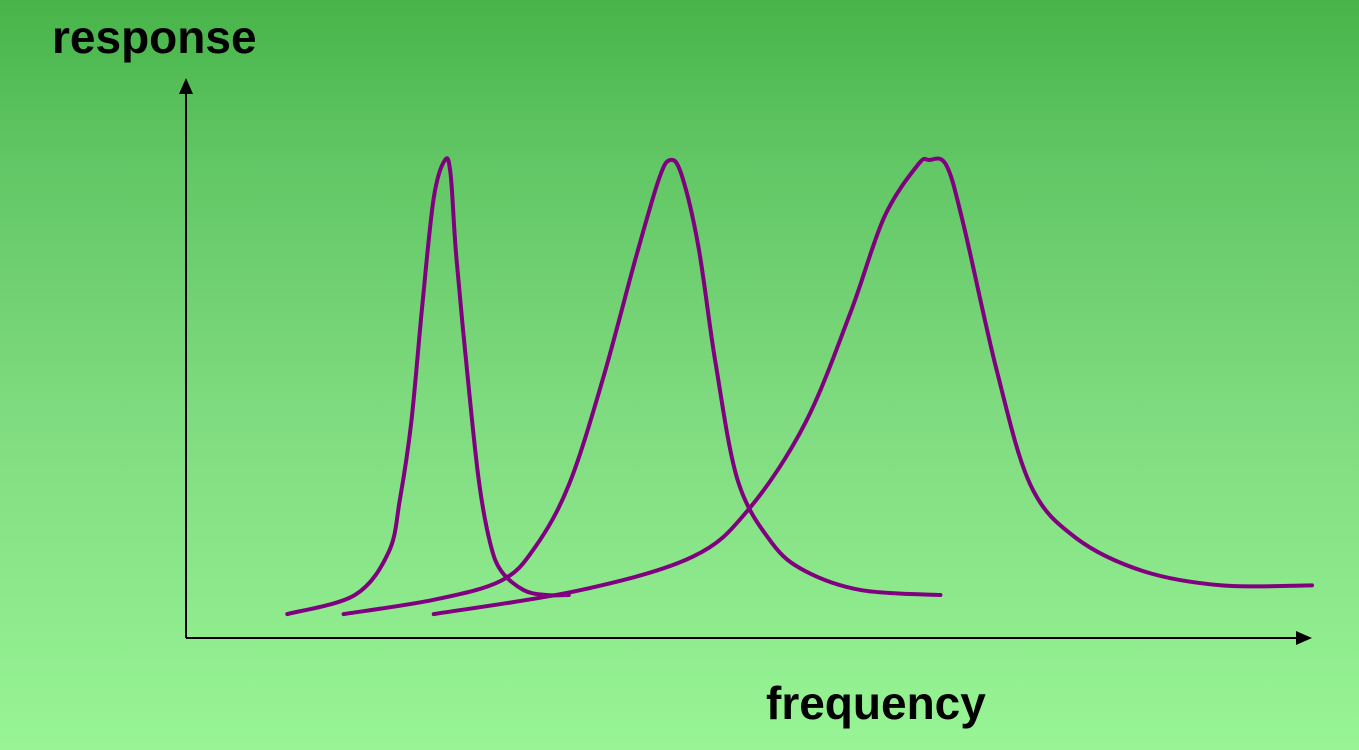  I want to click on x-axis-arrow-icon, so click(1304, 638).